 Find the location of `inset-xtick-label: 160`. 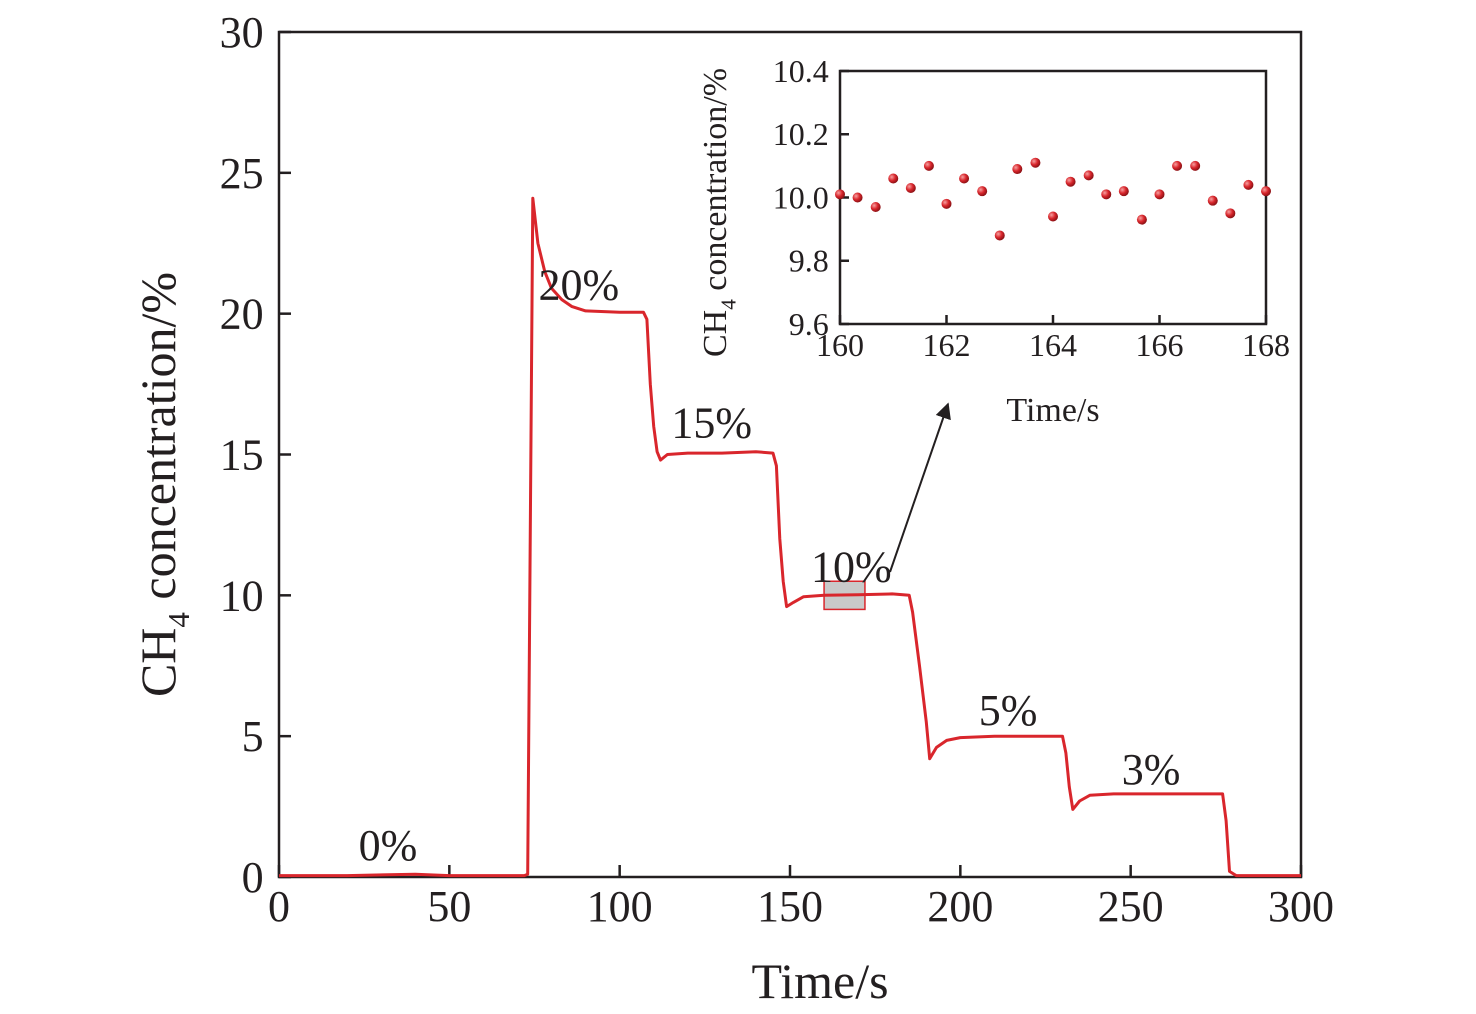

inset-xtick-label: 160 is located at coordinates (840, 345).